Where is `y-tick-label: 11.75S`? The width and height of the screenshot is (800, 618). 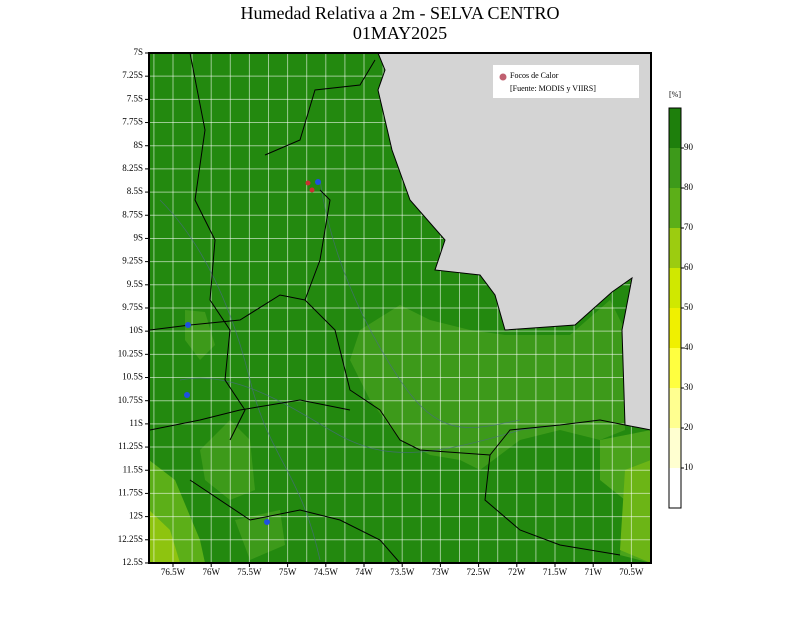 y-tick-label: 11.75S is located at coordinates (130, 492).